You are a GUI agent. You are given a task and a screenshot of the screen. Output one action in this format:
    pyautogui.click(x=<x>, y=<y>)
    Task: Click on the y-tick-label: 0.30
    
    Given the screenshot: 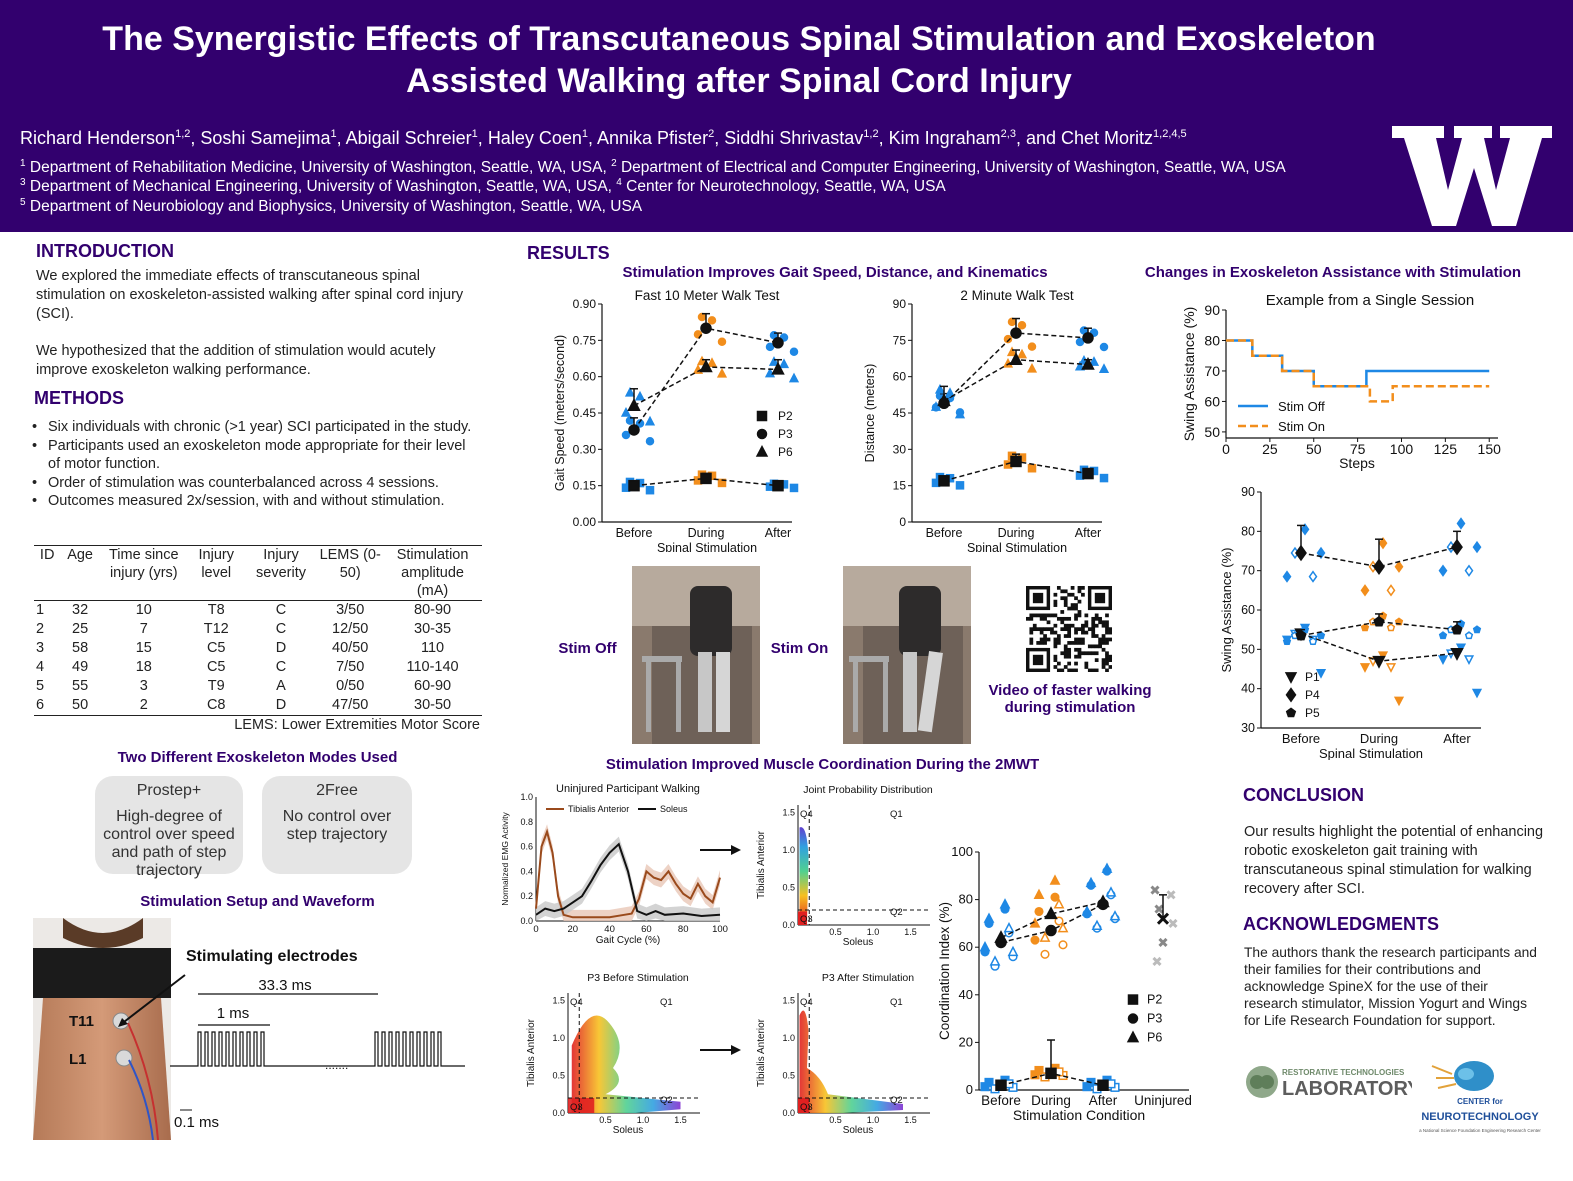 What is the action you would take?
    pyautogui.click(x=585, y=449)
    